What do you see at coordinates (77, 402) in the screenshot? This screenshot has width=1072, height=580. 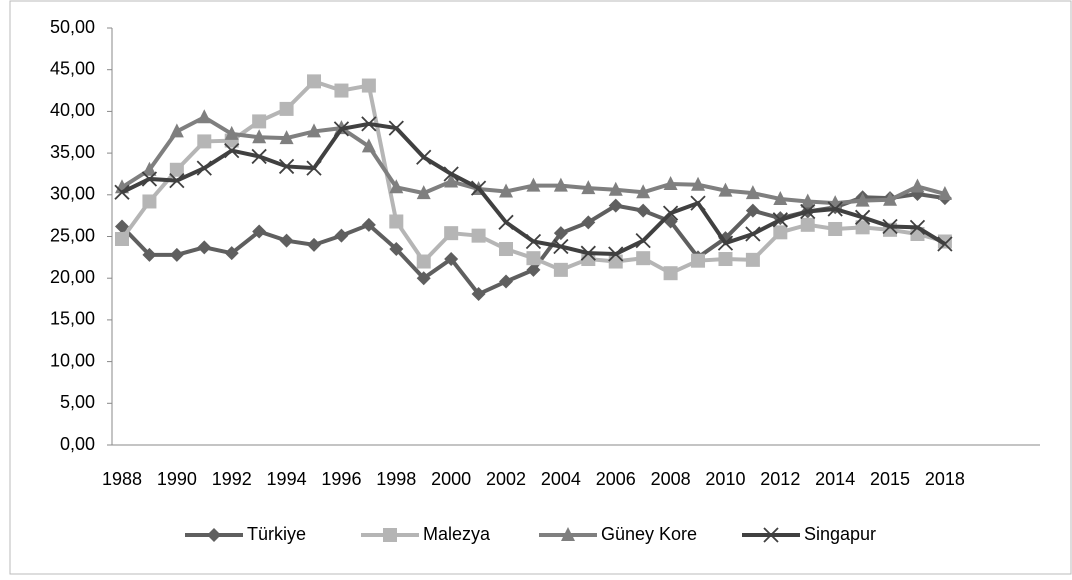 I see `y-tick-label: 5,00` at bounding box center [77, 402].